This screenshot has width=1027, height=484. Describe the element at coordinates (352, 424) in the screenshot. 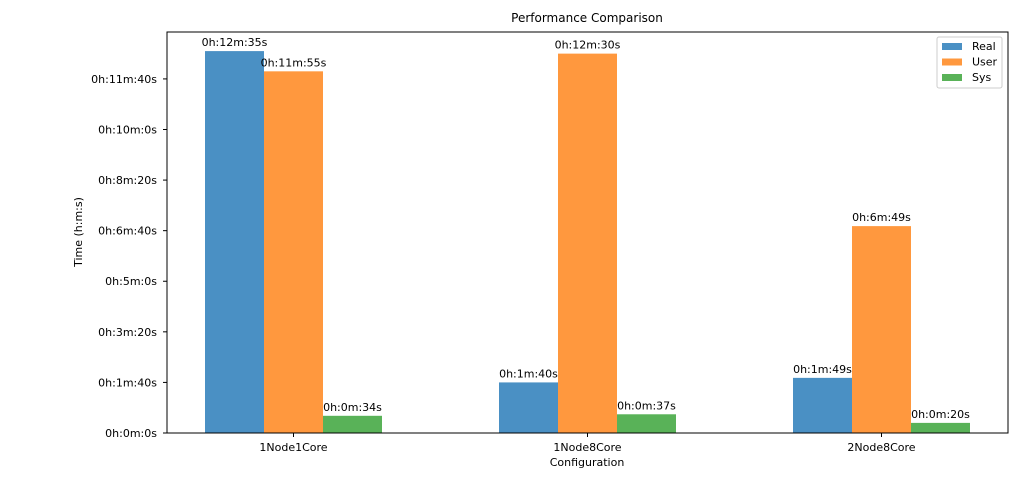

I see `bar-sys-1node1core` at that location.